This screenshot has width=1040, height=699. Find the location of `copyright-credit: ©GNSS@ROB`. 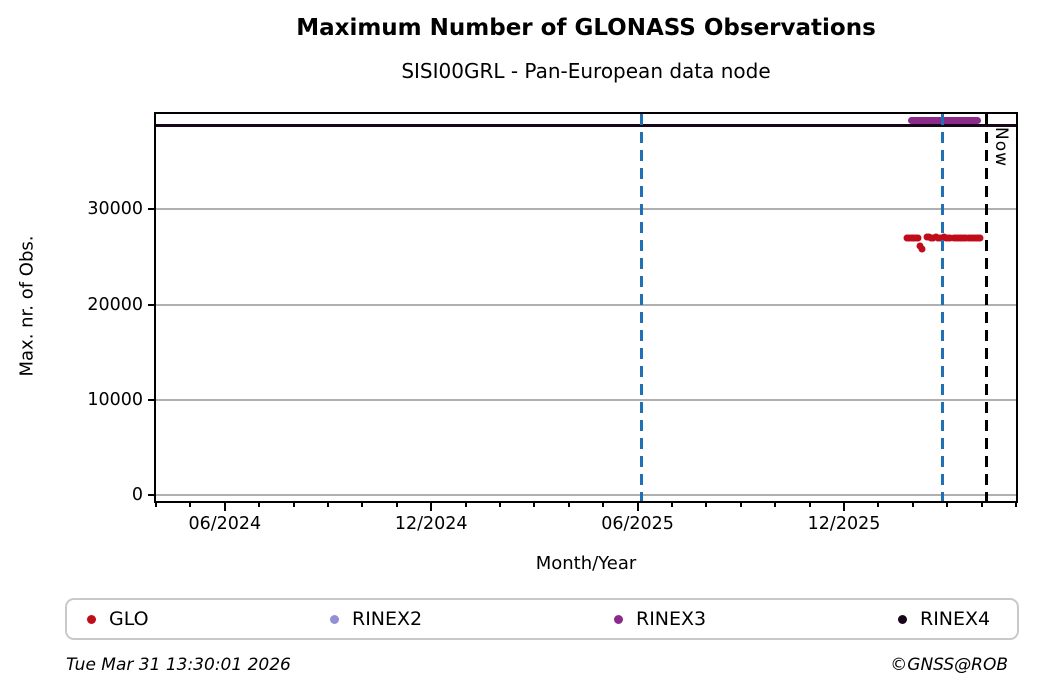

copyright-credit: ©GNSS@ROB is located at coordinates (949, 665).